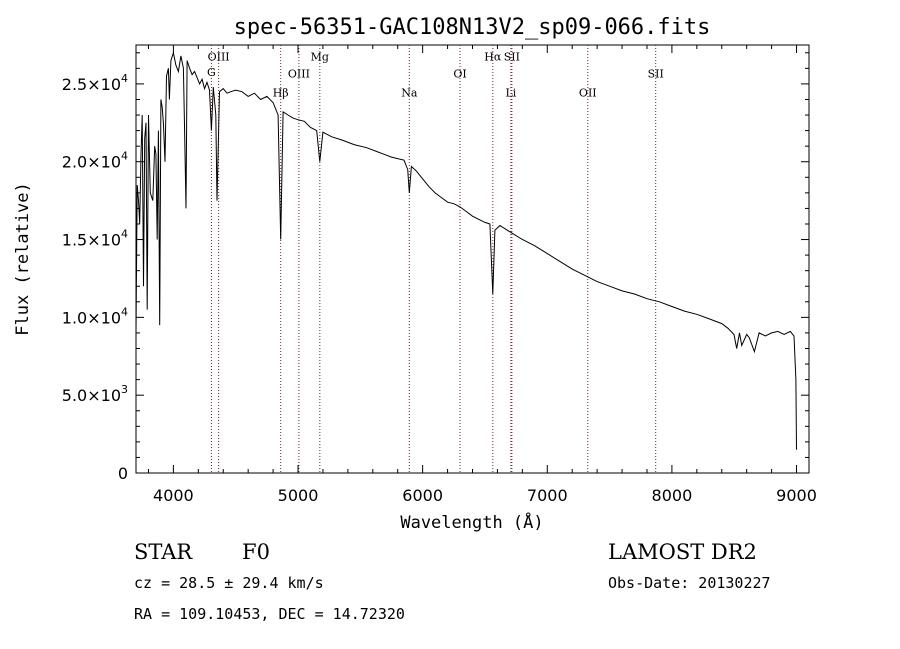  I want to click on subclass-label: F0, so click(256, 552).